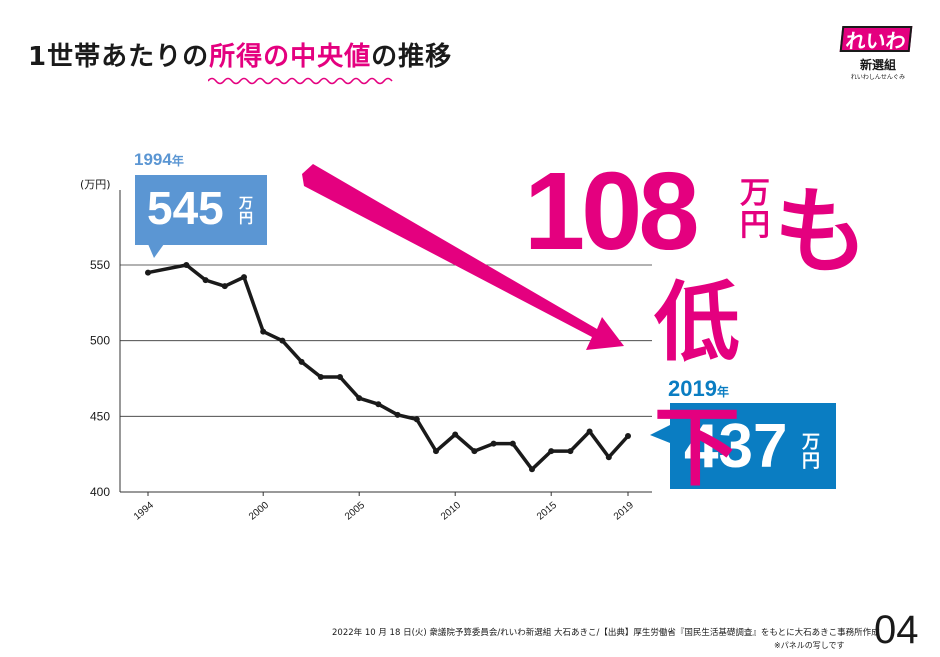 This screenshot has height=657, width=940. Describe the element at coordinates (148, 272) in the screenshot. I see `data-point-1994` at that location.